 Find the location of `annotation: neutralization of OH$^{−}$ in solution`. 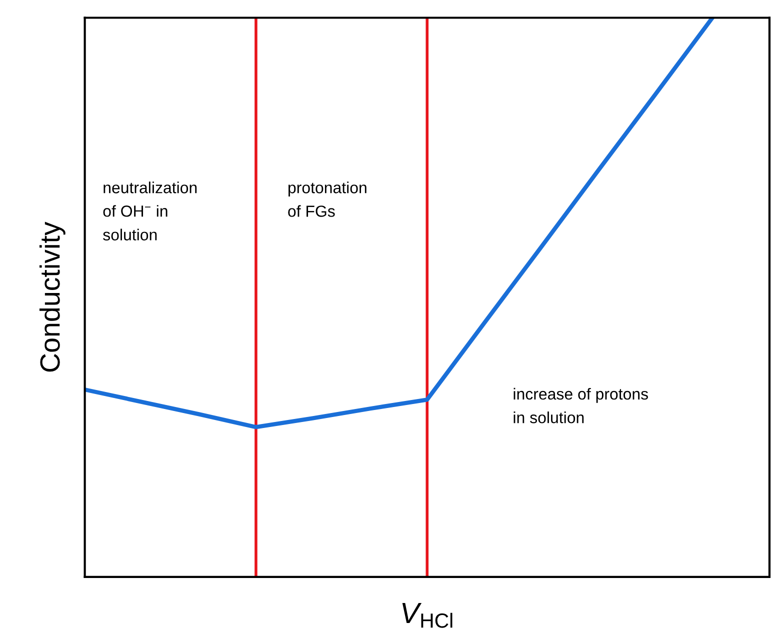

annotation: neutralization of OH$^{−}$ in solution is located at coordinates (150, 211).